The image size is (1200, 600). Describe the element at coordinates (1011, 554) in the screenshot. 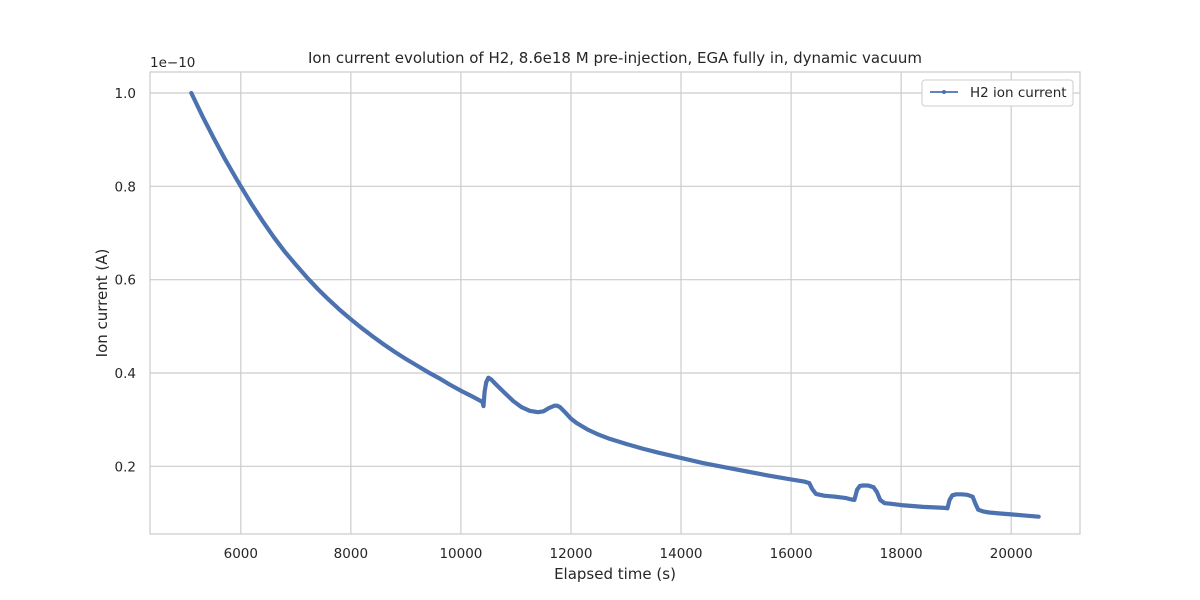

I see `x-tick-label: 20000` at that location.